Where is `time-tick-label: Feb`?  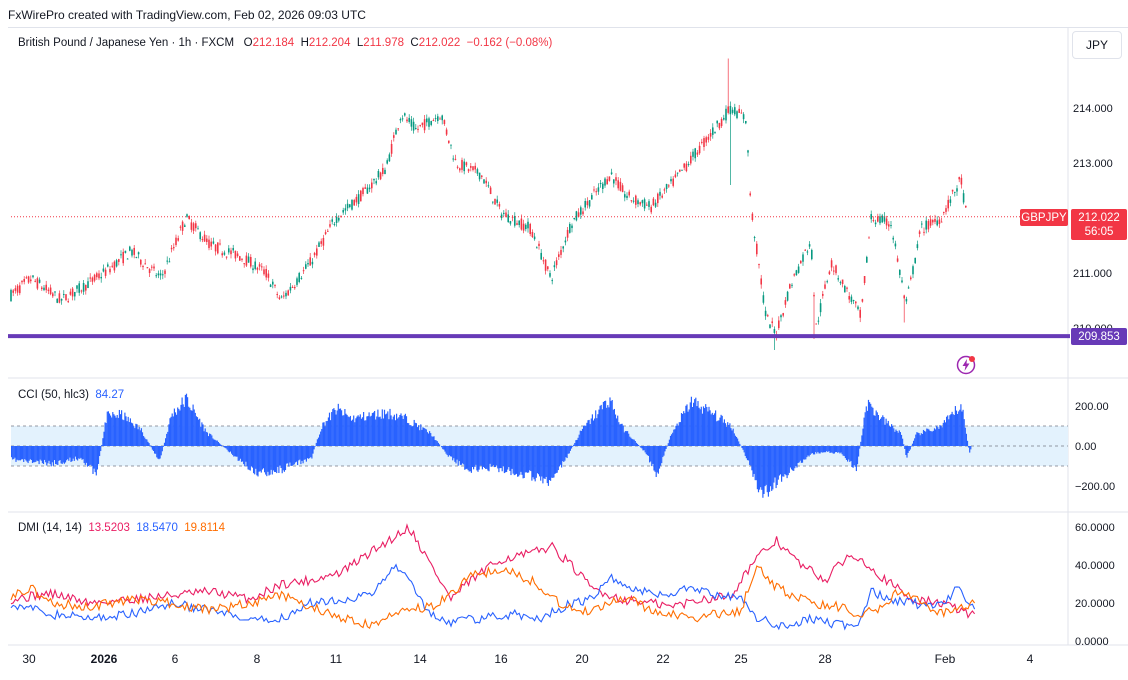
time-tick-label: Feb is located at coordinates (945, 659).